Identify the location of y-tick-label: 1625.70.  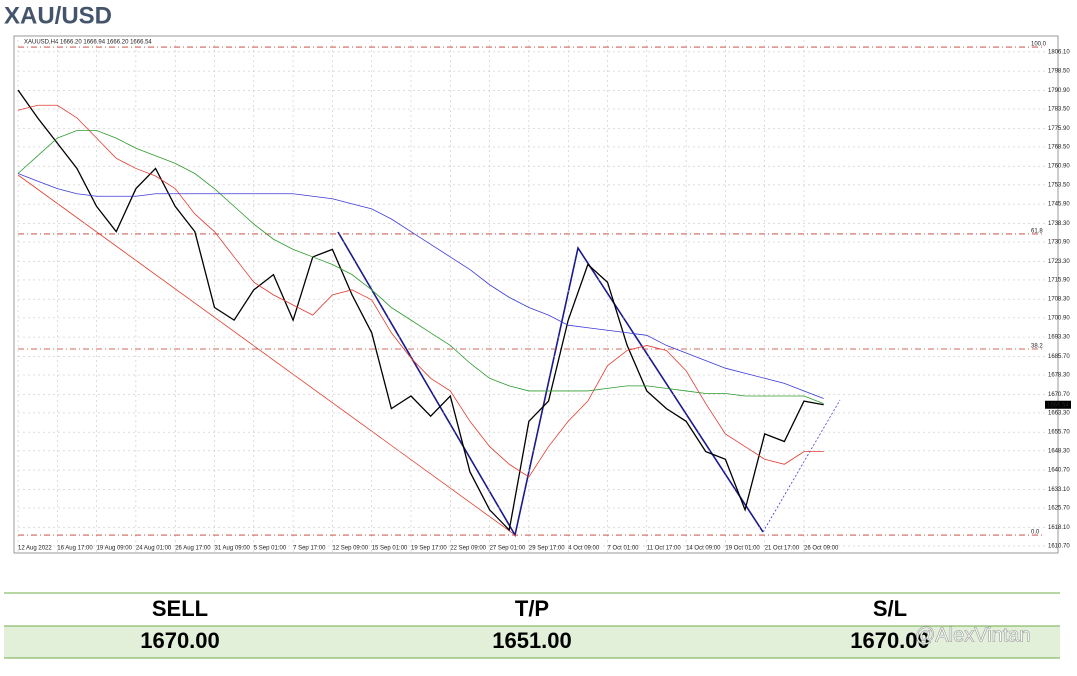
(1059, 509).